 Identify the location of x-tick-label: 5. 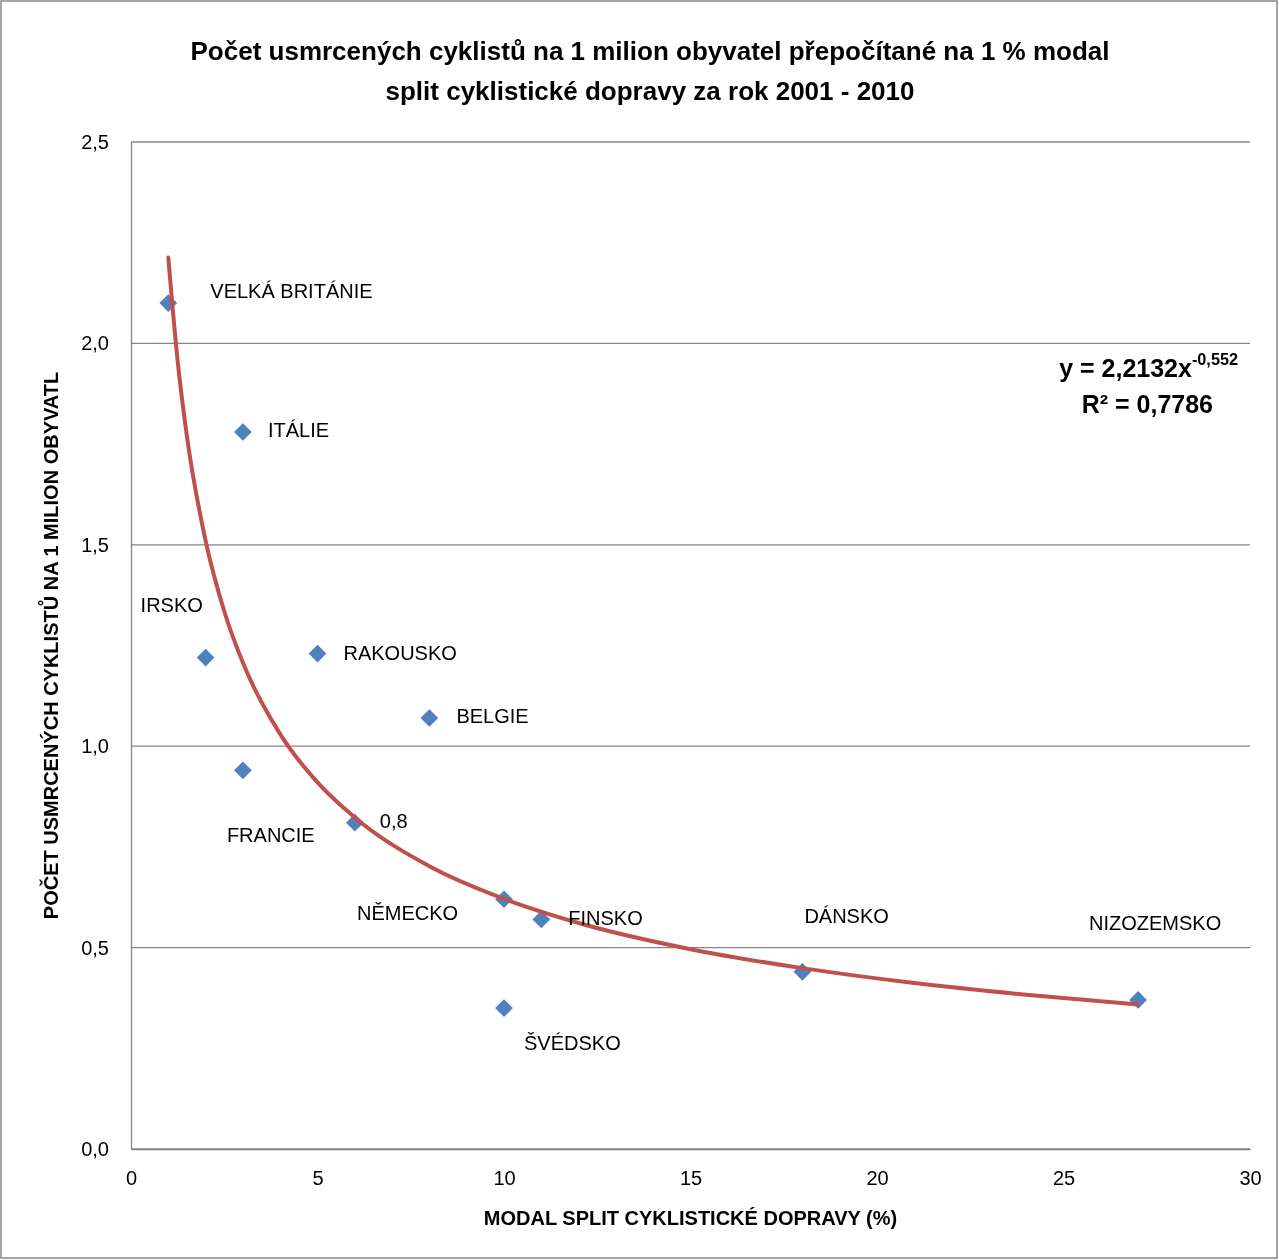
(318, 1178).